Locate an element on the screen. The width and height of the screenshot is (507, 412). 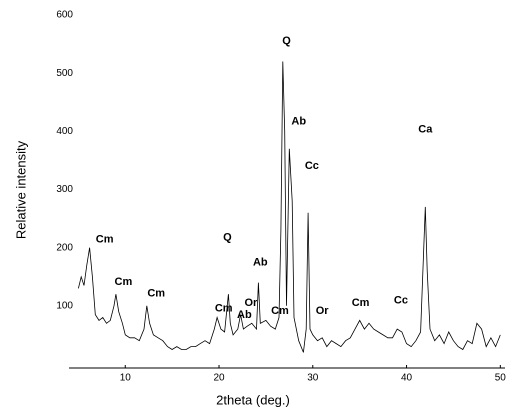
y-tick-label: 600 is located at coordinates (64, 15).